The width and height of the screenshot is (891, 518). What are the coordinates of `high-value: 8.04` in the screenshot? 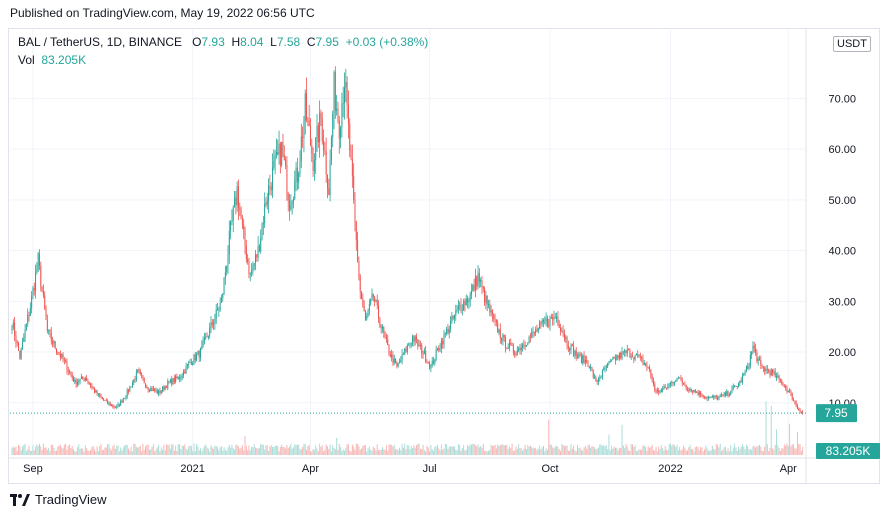 It's located at (252, 42).